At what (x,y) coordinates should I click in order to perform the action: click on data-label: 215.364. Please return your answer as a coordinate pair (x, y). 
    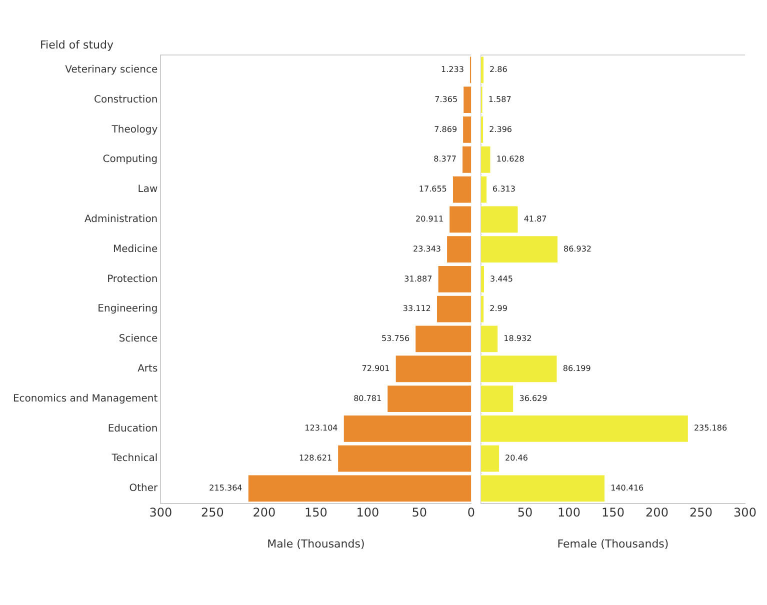
    Looking at the image, I should click on (225, 488).